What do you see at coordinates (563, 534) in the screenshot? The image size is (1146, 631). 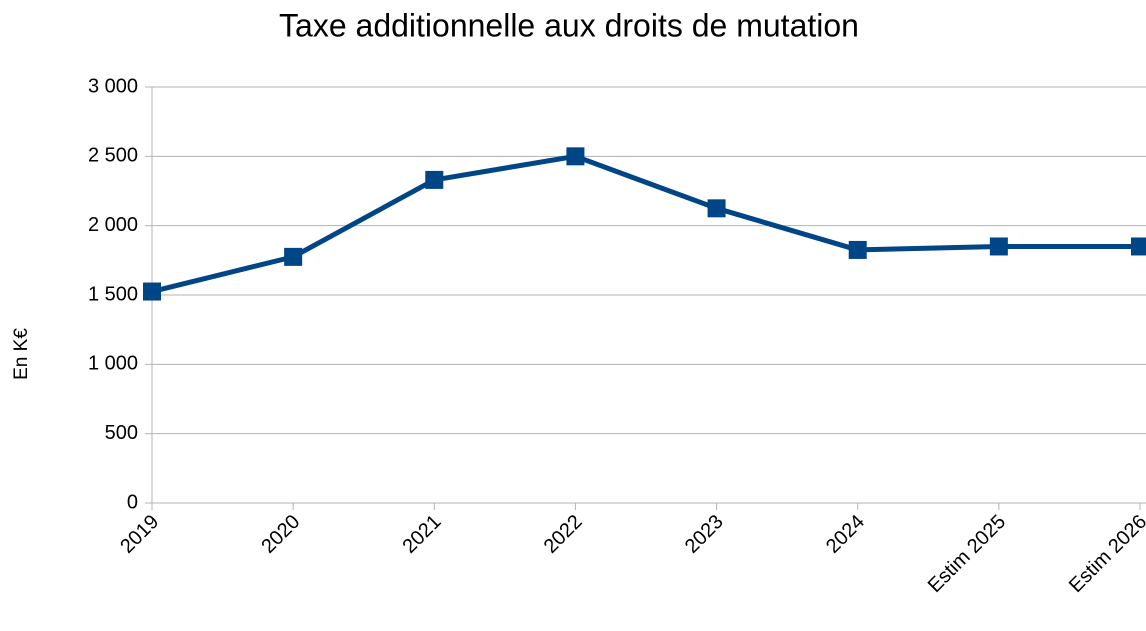 I see `x-tick-label: 2022` at bounding box center [563, 534].